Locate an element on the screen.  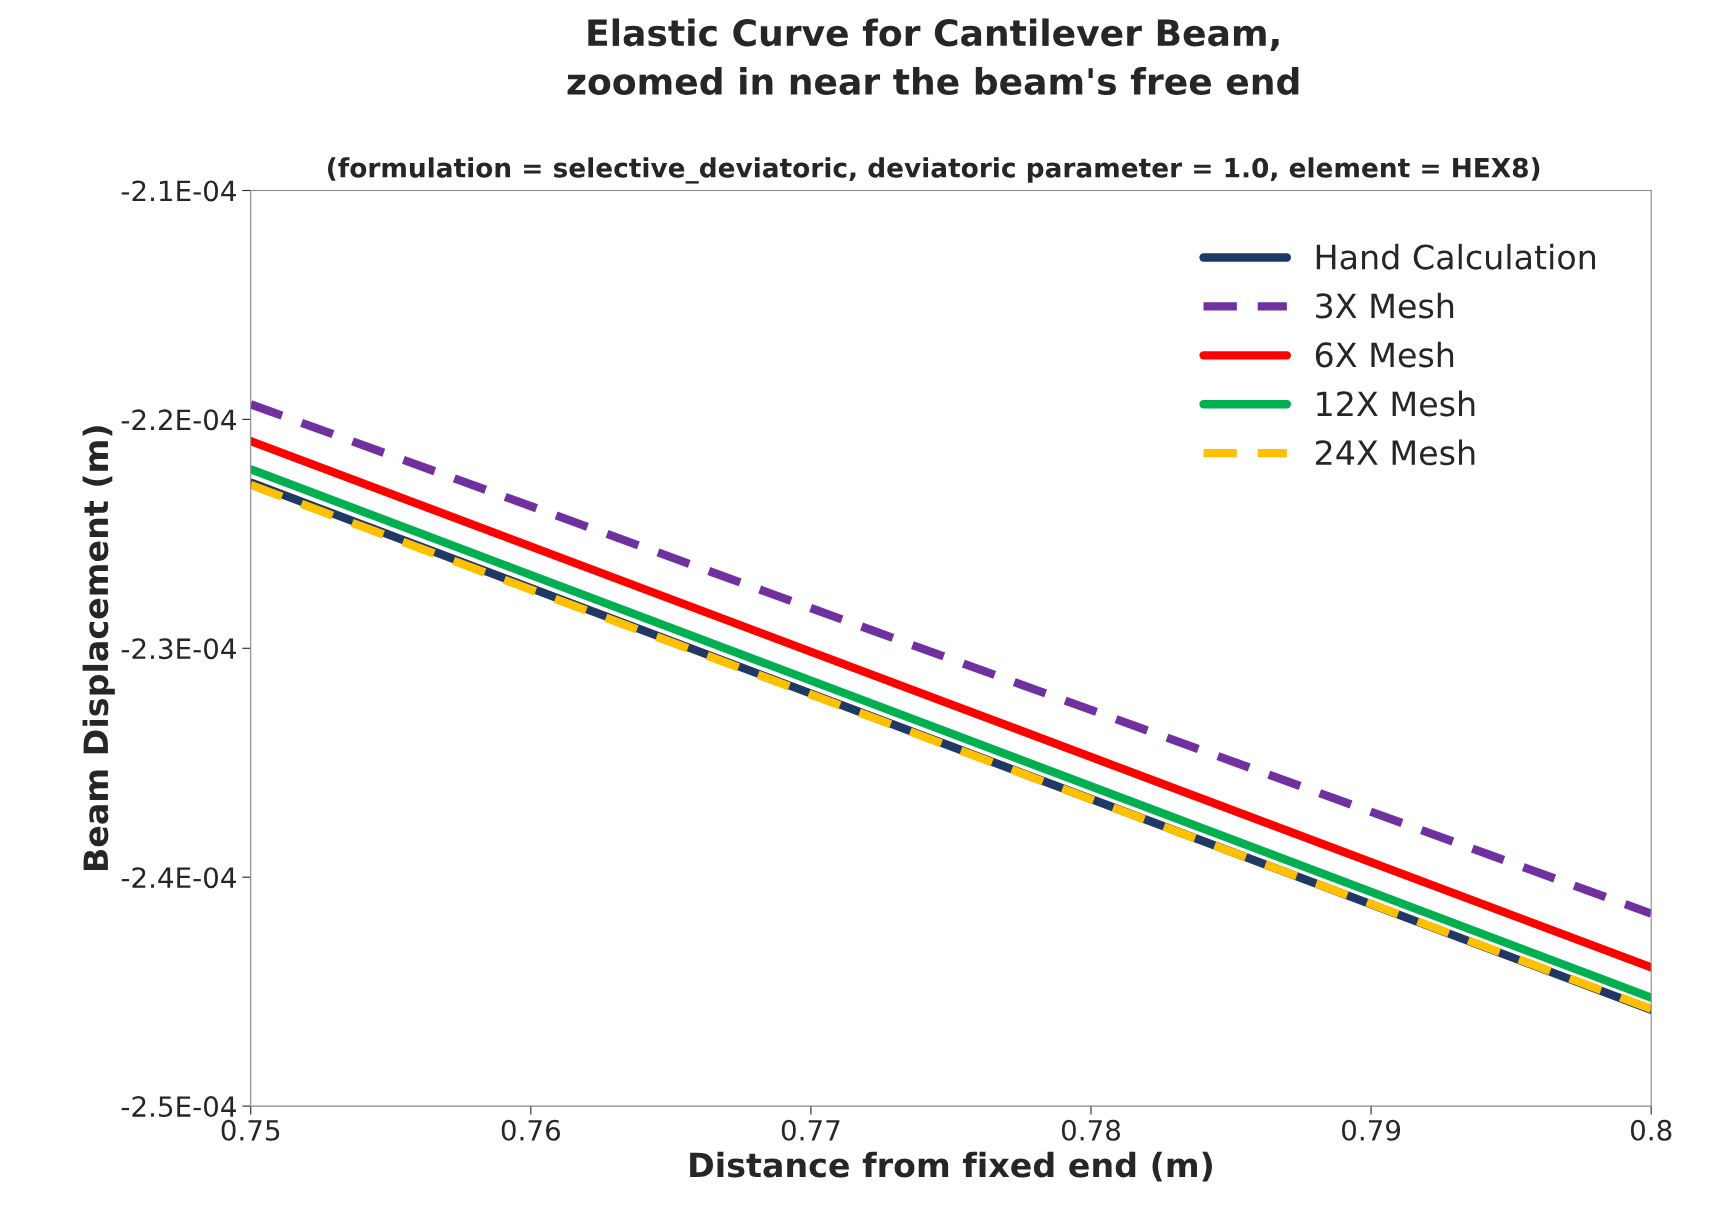
y-tick-label: -2.4E-04 is located at coordinates (178, 878).